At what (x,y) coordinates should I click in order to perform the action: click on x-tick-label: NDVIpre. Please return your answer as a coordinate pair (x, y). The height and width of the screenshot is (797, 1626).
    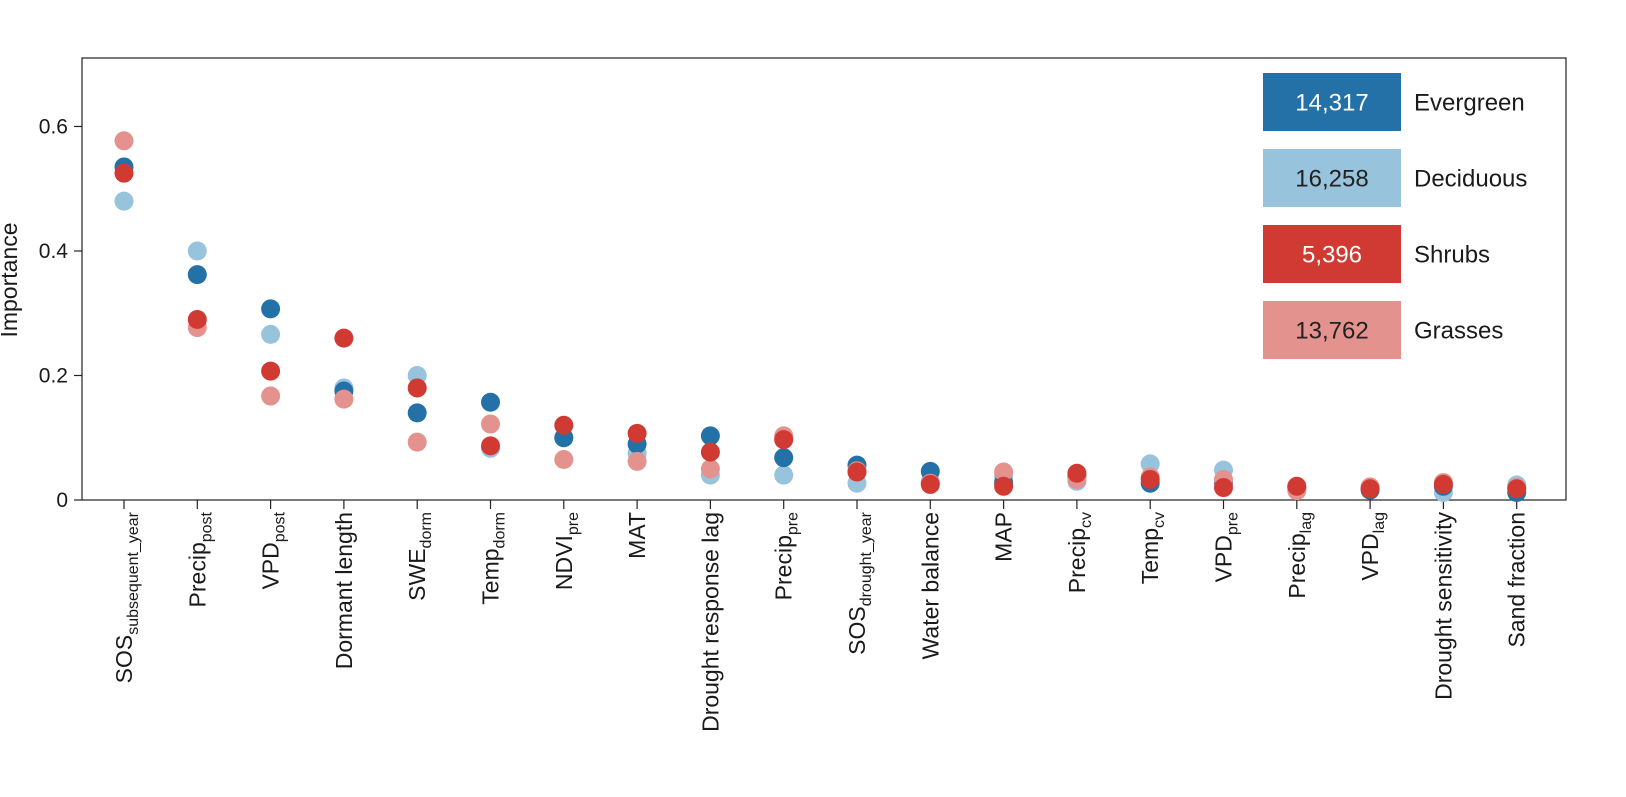
    Looking at the image, I should click on (566, 551).